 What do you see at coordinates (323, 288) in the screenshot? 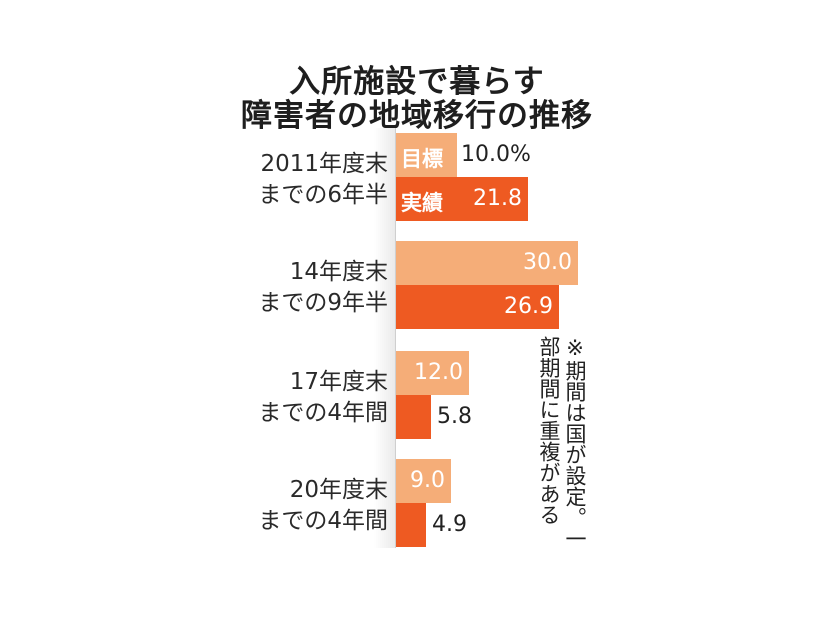
I see `category-label: 14年度末までの9年半` at bounding box center [323, 288].